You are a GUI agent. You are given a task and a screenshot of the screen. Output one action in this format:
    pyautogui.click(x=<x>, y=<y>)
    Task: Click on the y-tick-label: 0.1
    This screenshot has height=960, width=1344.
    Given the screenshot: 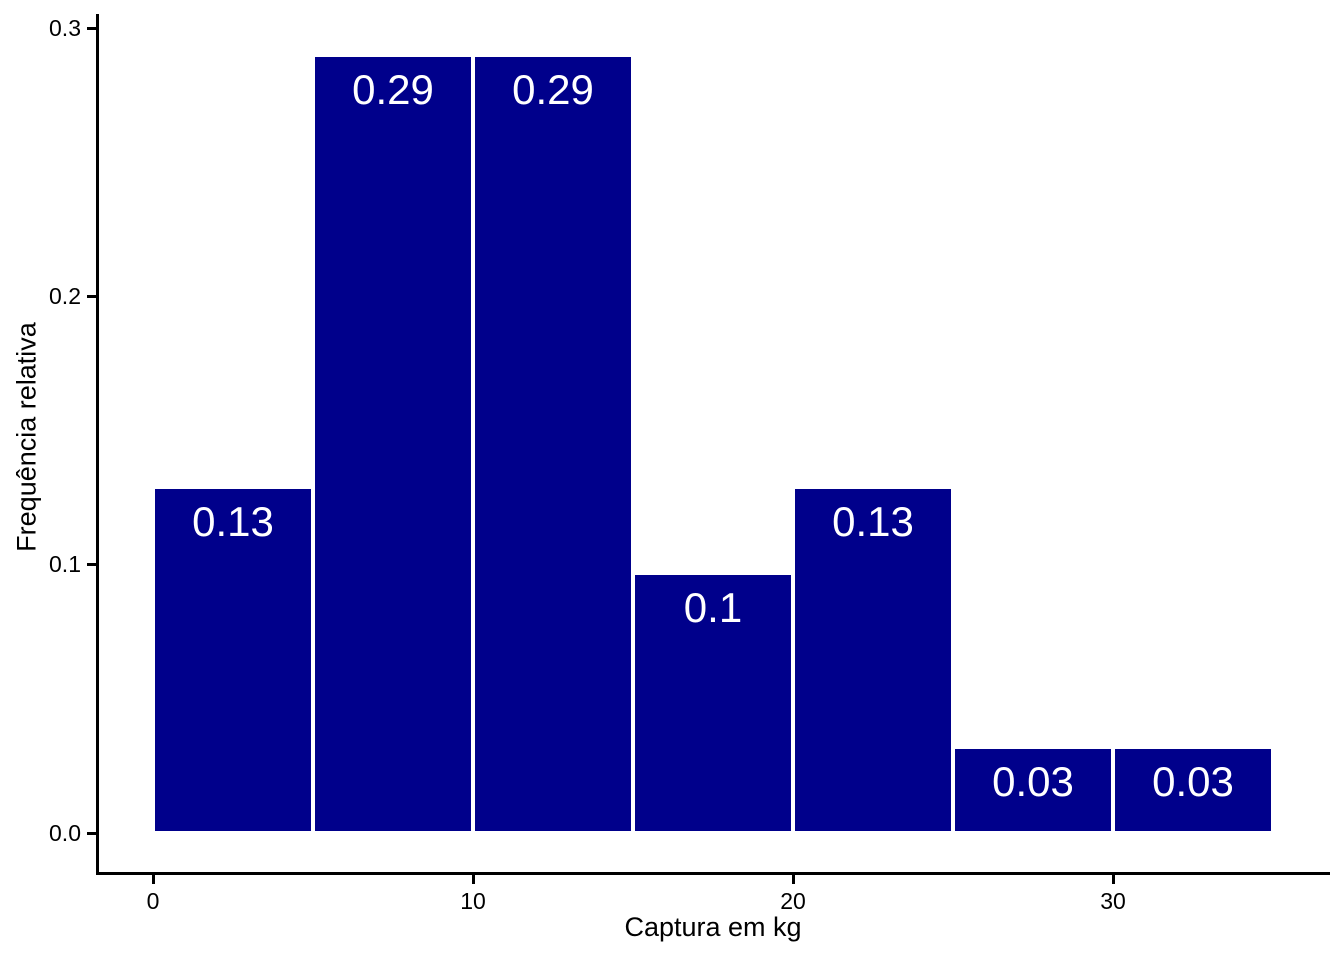 What is the action you would take?
    pyautogui.click(x=65, y=564)
    